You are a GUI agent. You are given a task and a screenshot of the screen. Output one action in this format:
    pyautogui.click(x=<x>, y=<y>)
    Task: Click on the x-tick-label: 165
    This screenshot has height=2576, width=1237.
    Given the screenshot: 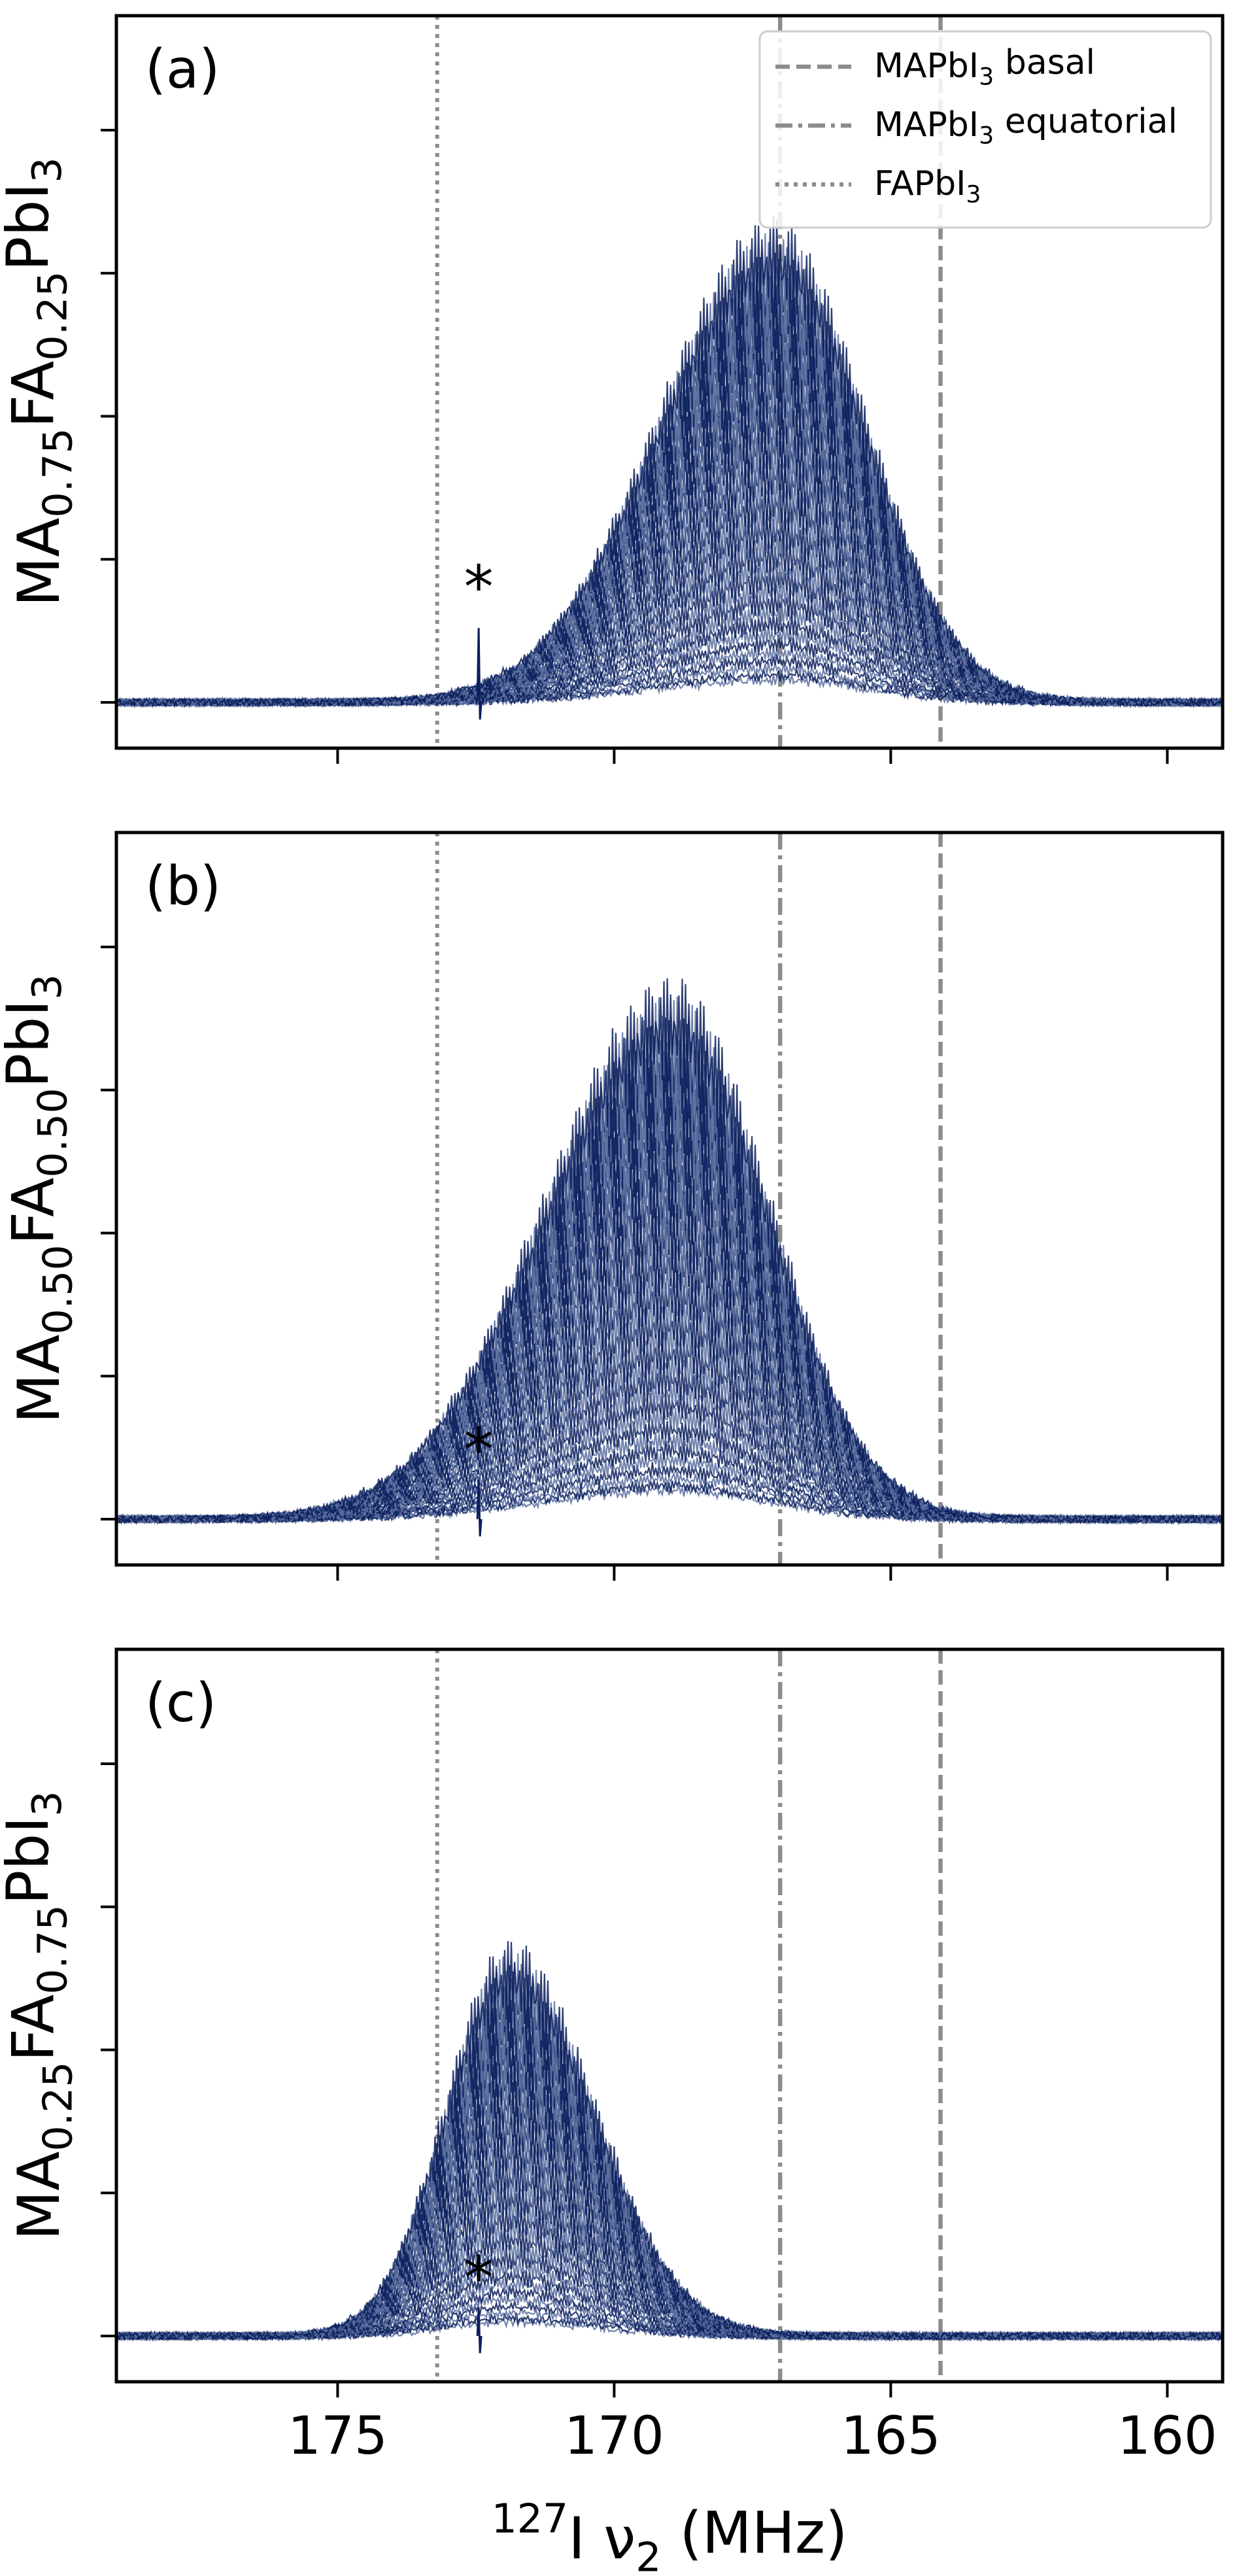 What is the action you would take?
    pyautogui.click(x=891, y=2435)
    